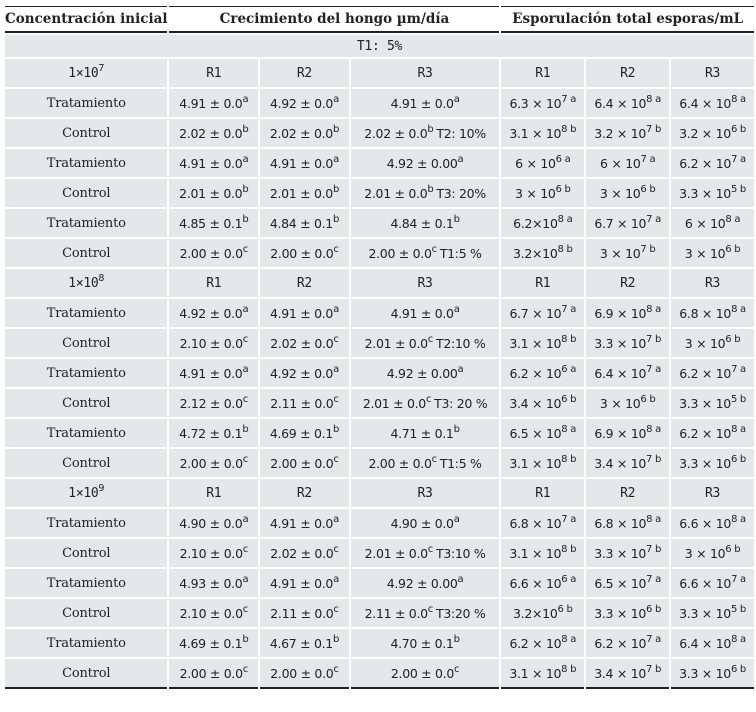 This screenshot has width=756, height=712. What do you see at coordinates (620, 133) in the screenshot?
I see `sporulation-mantissa: 3.2 × 10` at bounding box center [620, 133].